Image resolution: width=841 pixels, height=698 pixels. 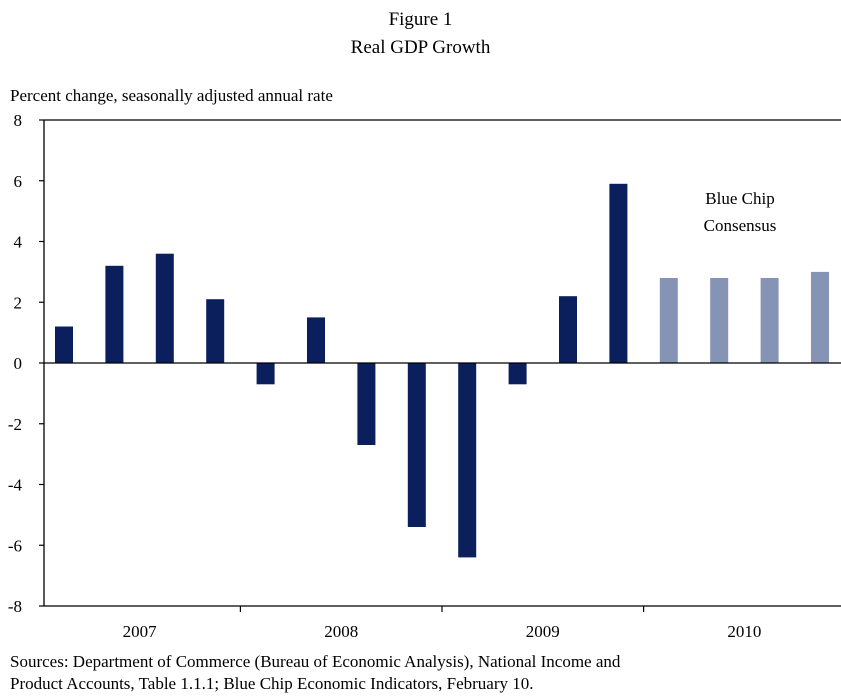 What do you see at coordinates (15, 485) in the screenshot?
I see `y-tick-label--4: -4` at bounding box center [15, 485].